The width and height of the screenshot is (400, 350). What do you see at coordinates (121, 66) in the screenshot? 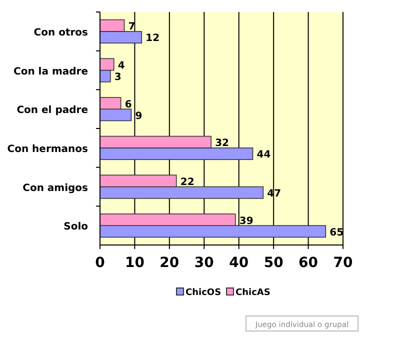
I see `data-label: 4` at bounding box center [121, 66].